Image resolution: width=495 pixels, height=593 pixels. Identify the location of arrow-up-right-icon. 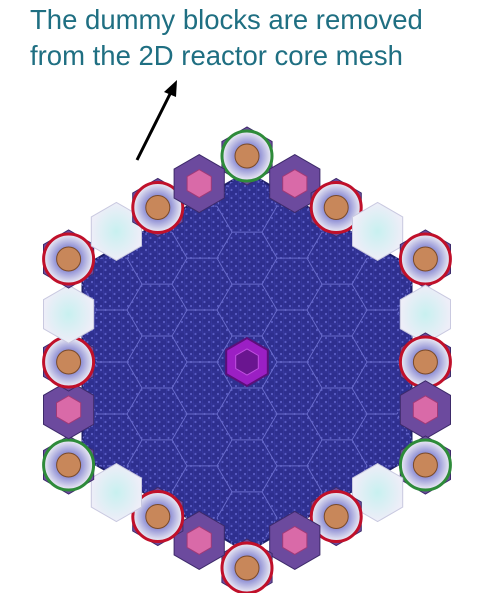
(156, 120).